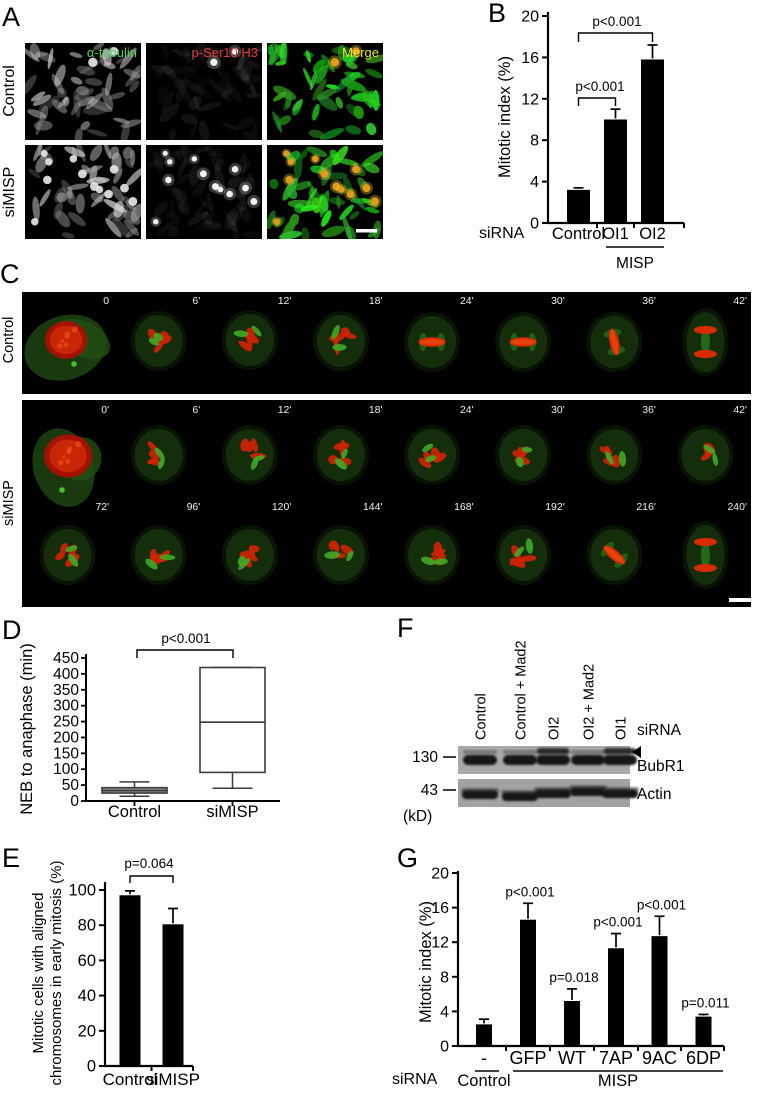  I want to click on svg-text: 96', so click(194, 507).